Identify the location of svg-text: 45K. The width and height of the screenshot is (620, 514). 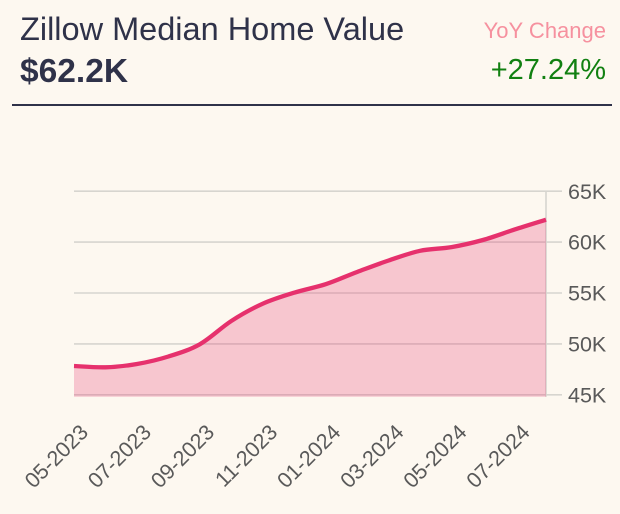
(587, 395).